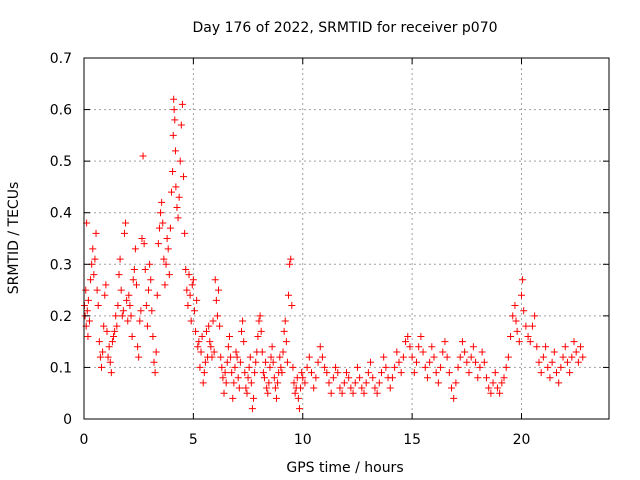 The height and width of the screenshot is (480, 640). What do you see at coordinates (61, 265) in the screenshot?
I see `y-tick-label: 0.3` at bounding box center [61, 265].